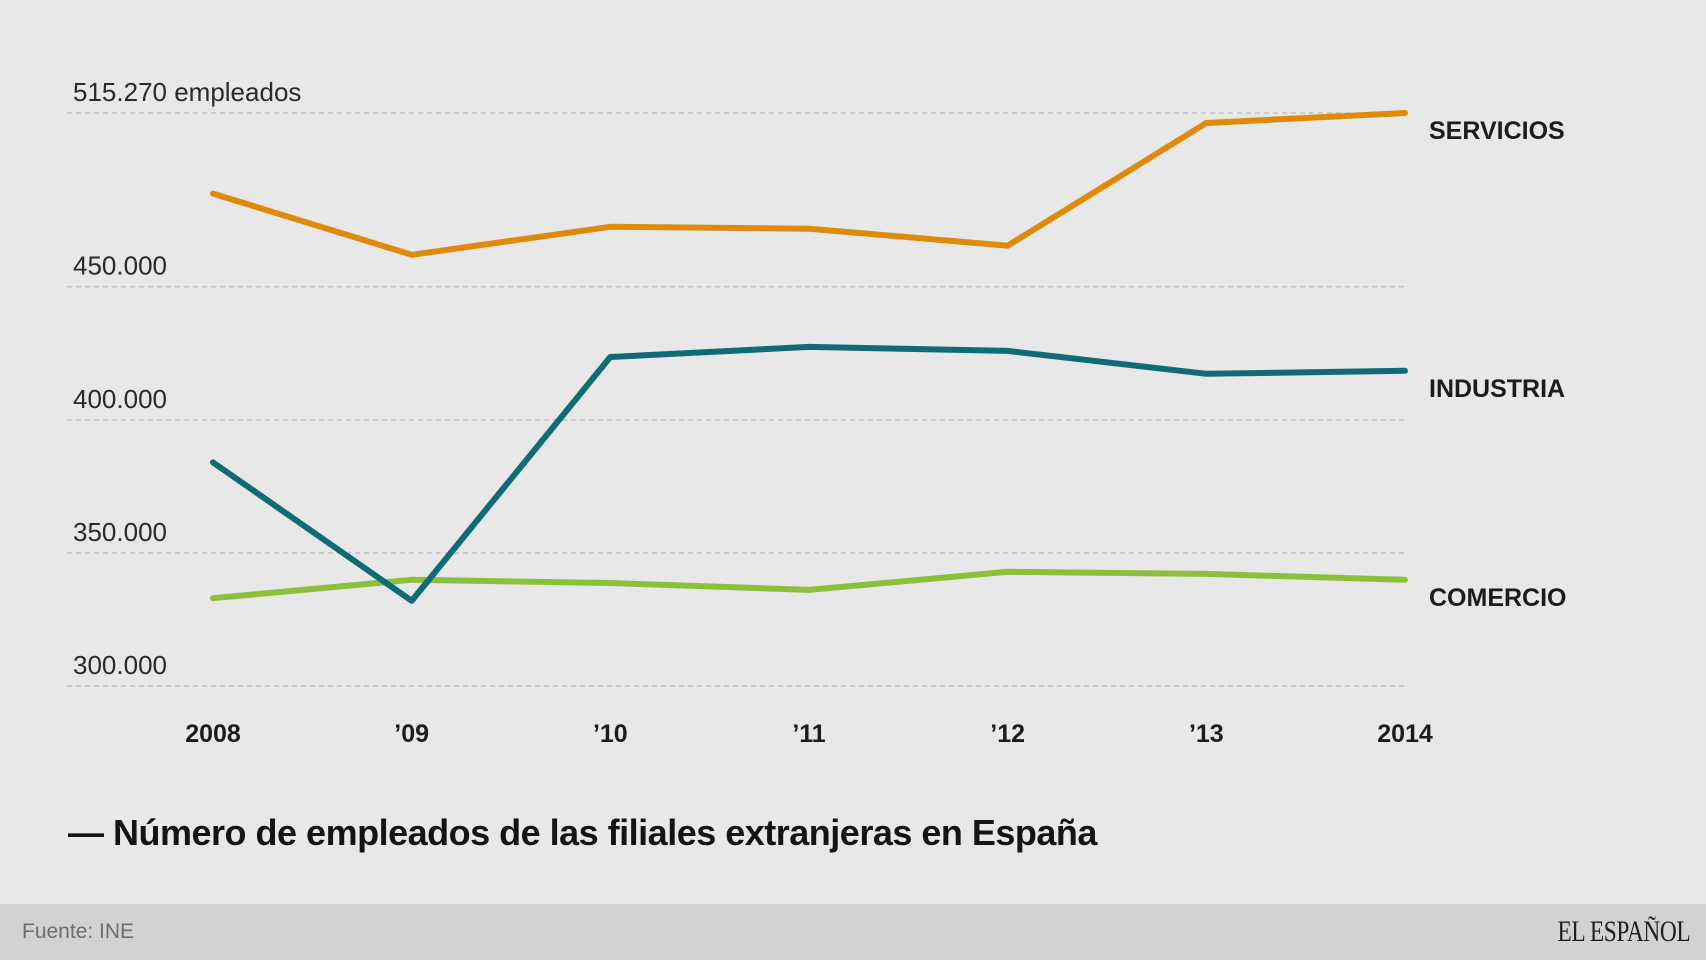 This screenshot has width=1706, height=960. I want to click on series-labels: SERVICIOS INDUSTRIA COMERCIO, so click(1498, 364).